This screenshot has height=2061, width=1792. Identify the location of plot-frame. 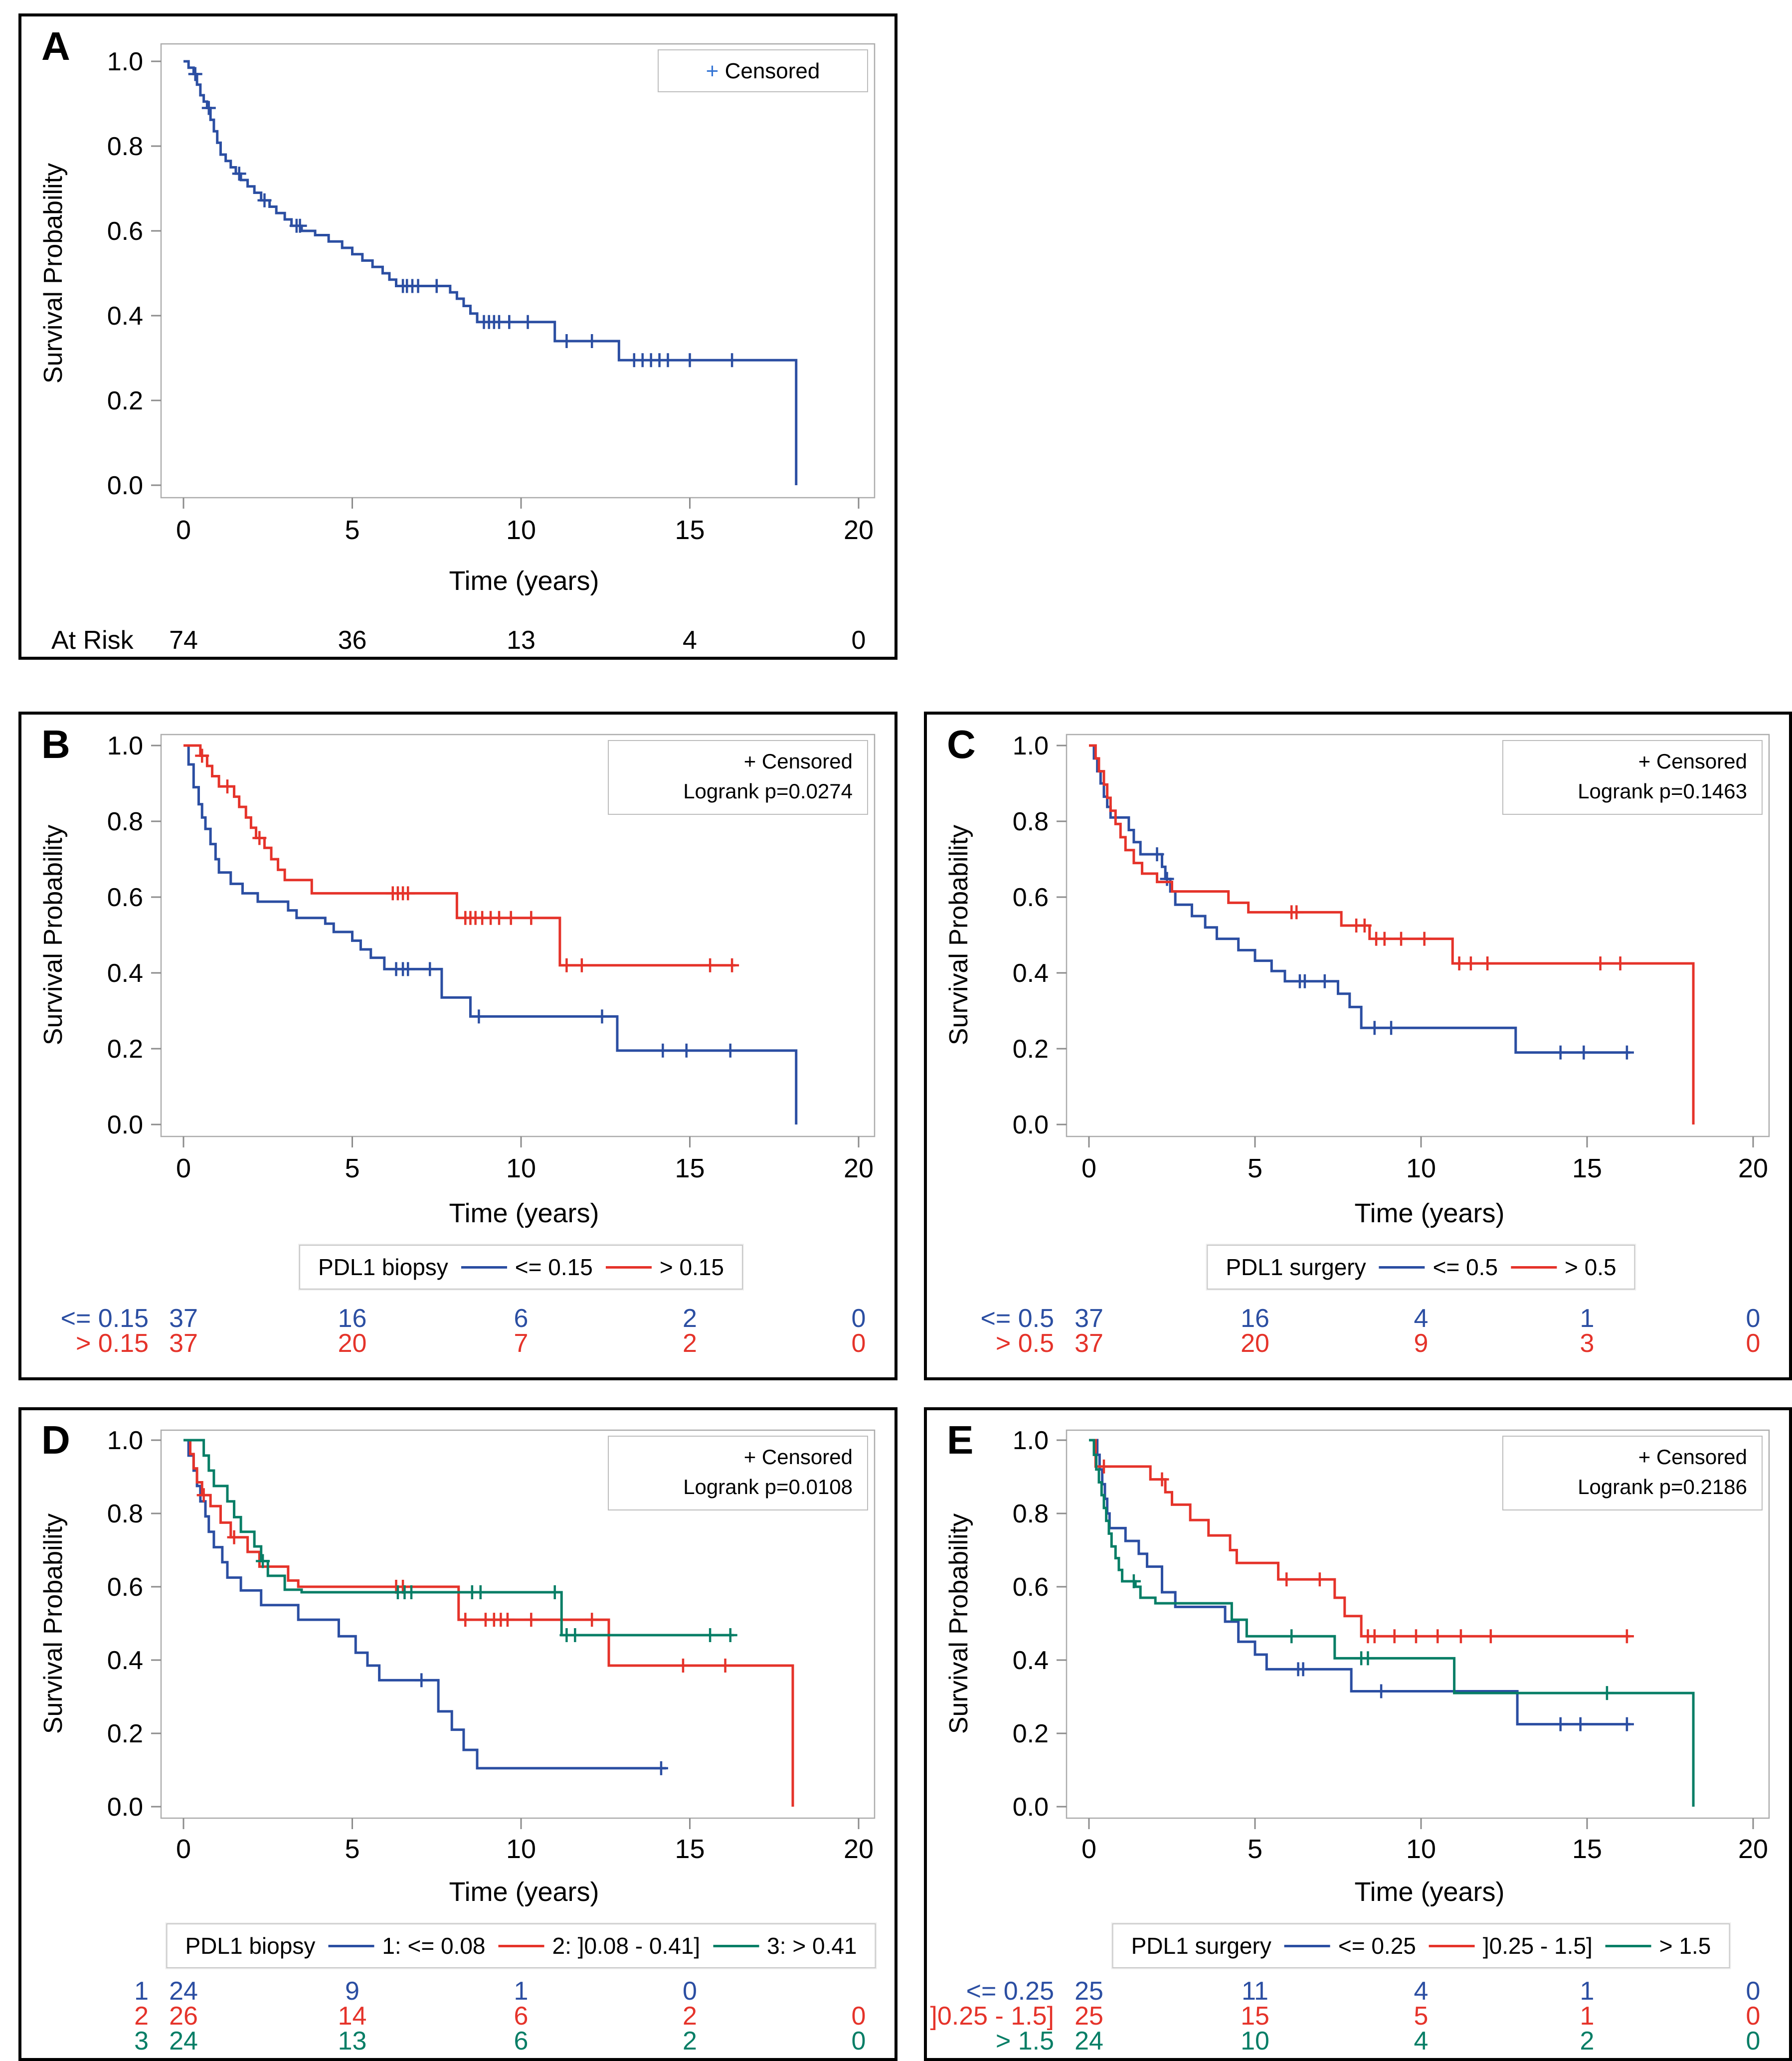
(1418, 1624).